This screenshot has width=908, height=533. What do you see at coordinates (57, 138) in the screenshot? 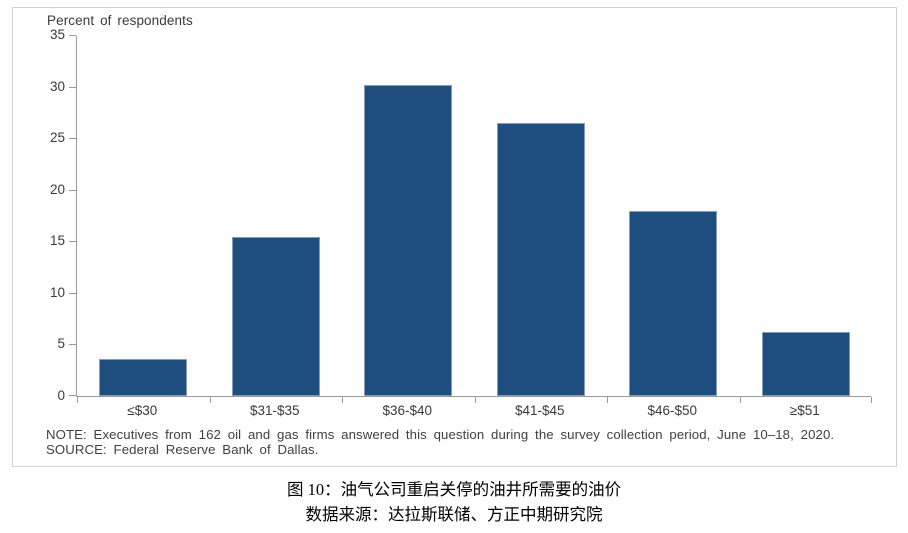
I see `y-tick-label: 25` at bounding box center [57, 138].